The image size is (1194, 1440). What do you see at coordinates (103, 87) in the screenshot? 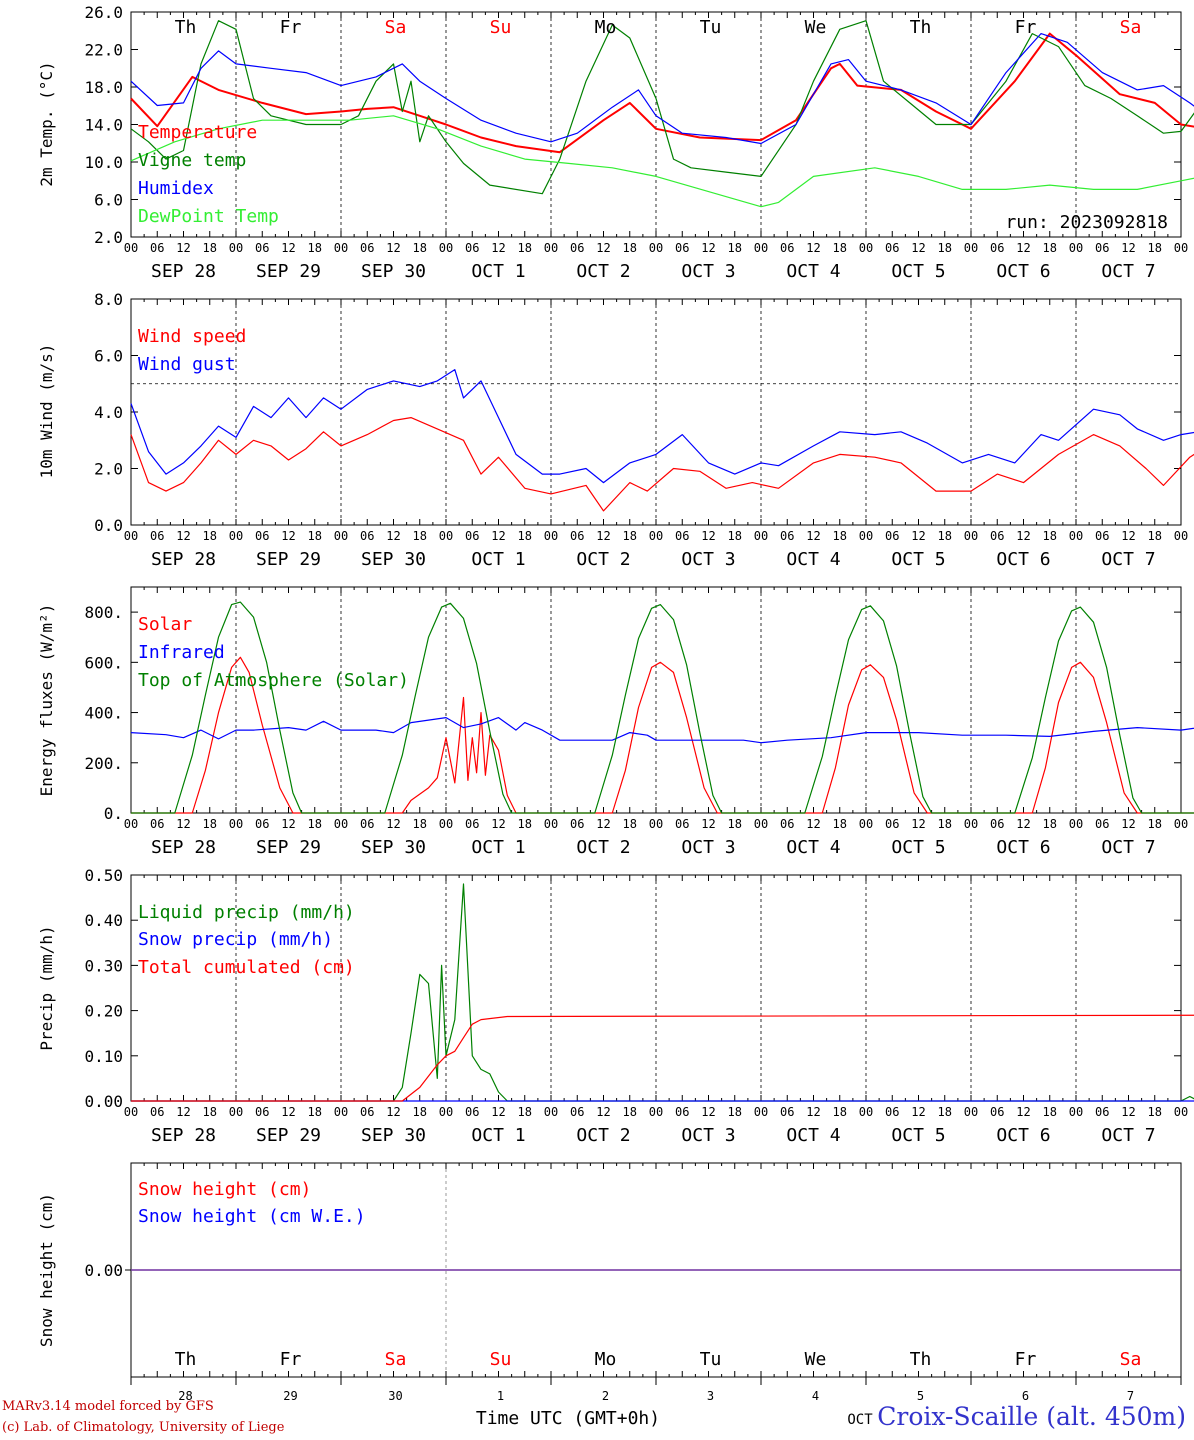
I see `y-tick-label: 18.0` at bounding box center [103, 87].